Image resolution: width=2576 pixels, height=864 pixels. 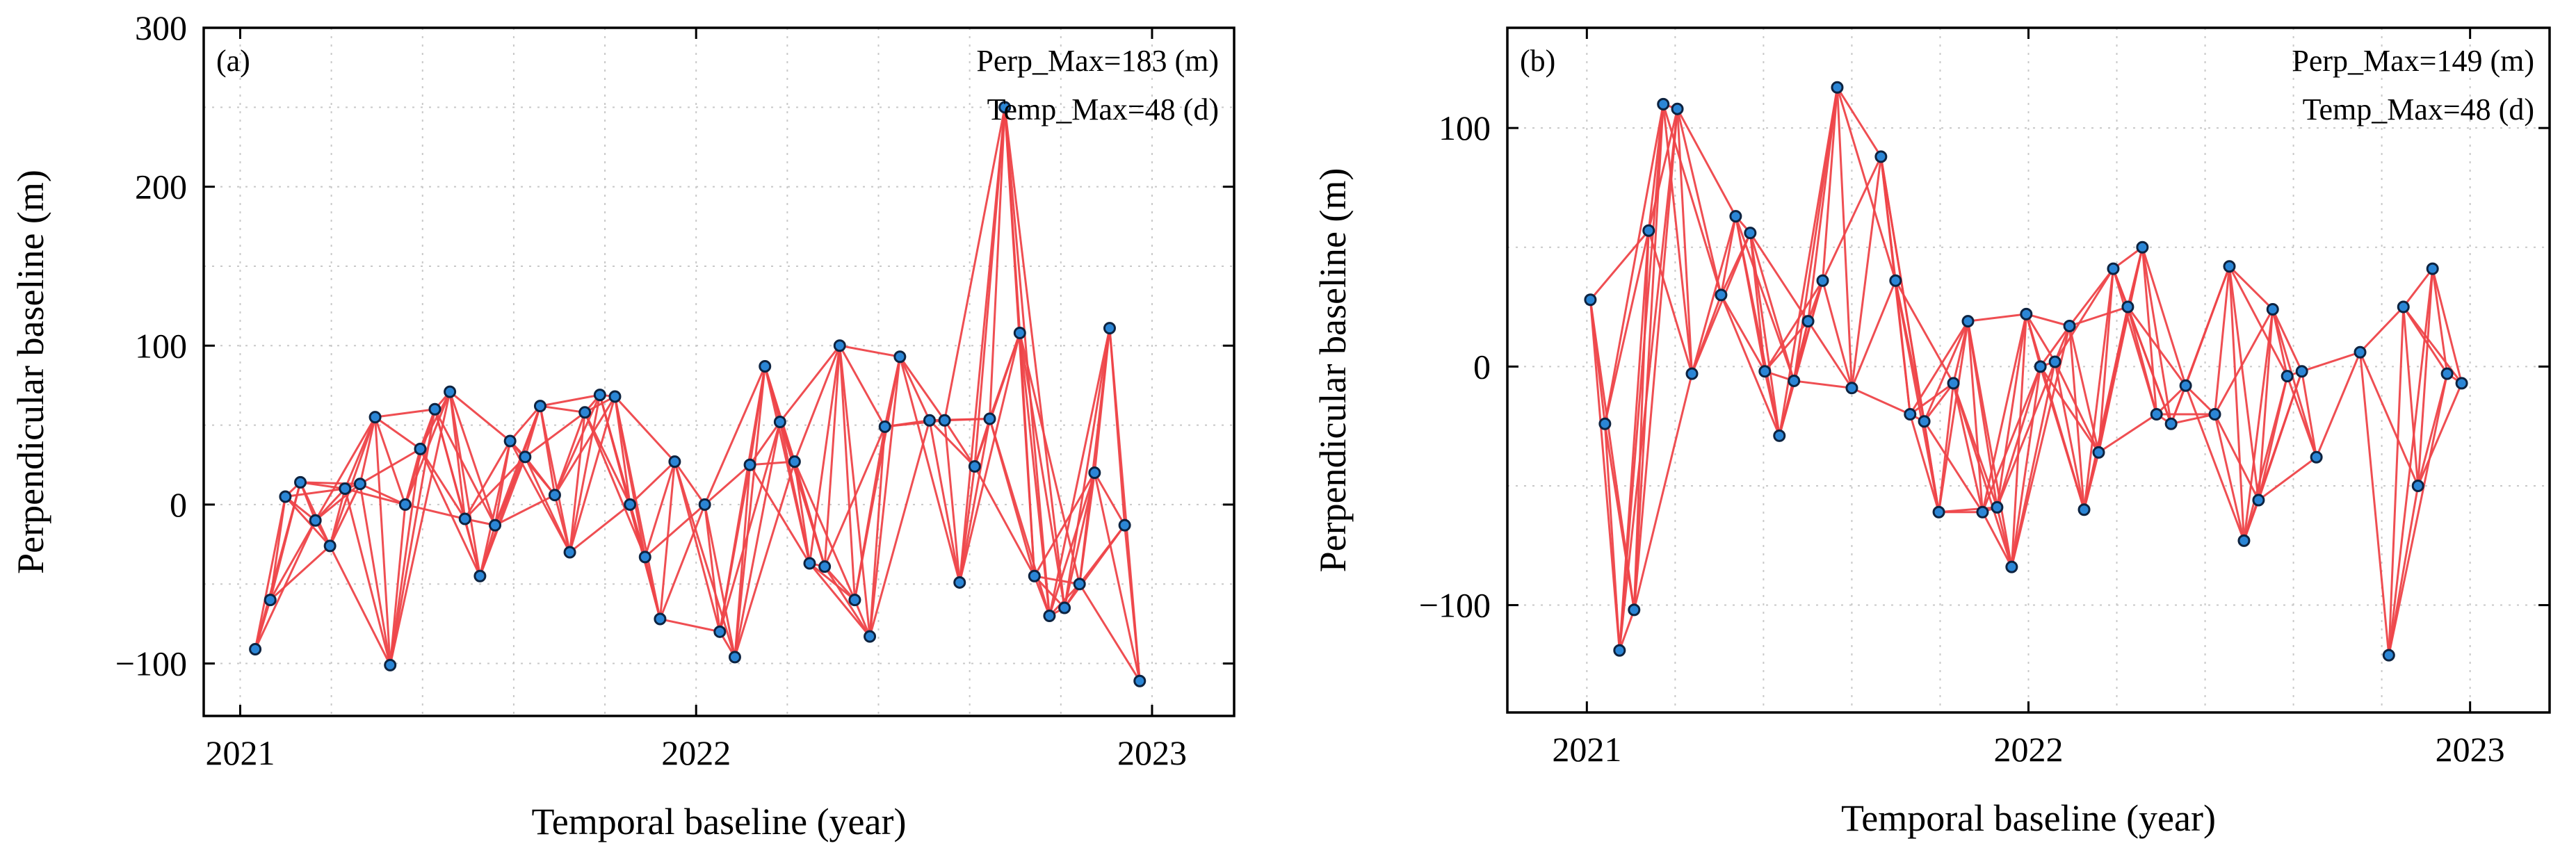 What do you see at coordinates (30, 372) in the screenshot?
I see `panel-a-ylabel: Perpendicular baseline (m)` at bounding box center [30, 372].